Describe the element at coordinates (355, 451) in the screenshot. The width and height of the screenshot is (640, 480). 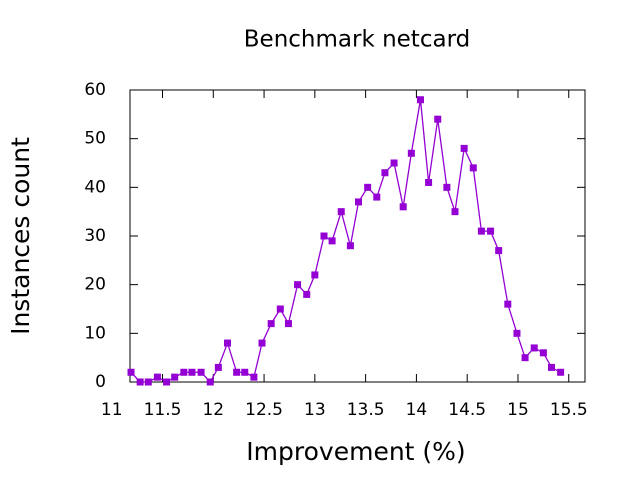
I see `x-axis-label: Improvement (%)` at that location.